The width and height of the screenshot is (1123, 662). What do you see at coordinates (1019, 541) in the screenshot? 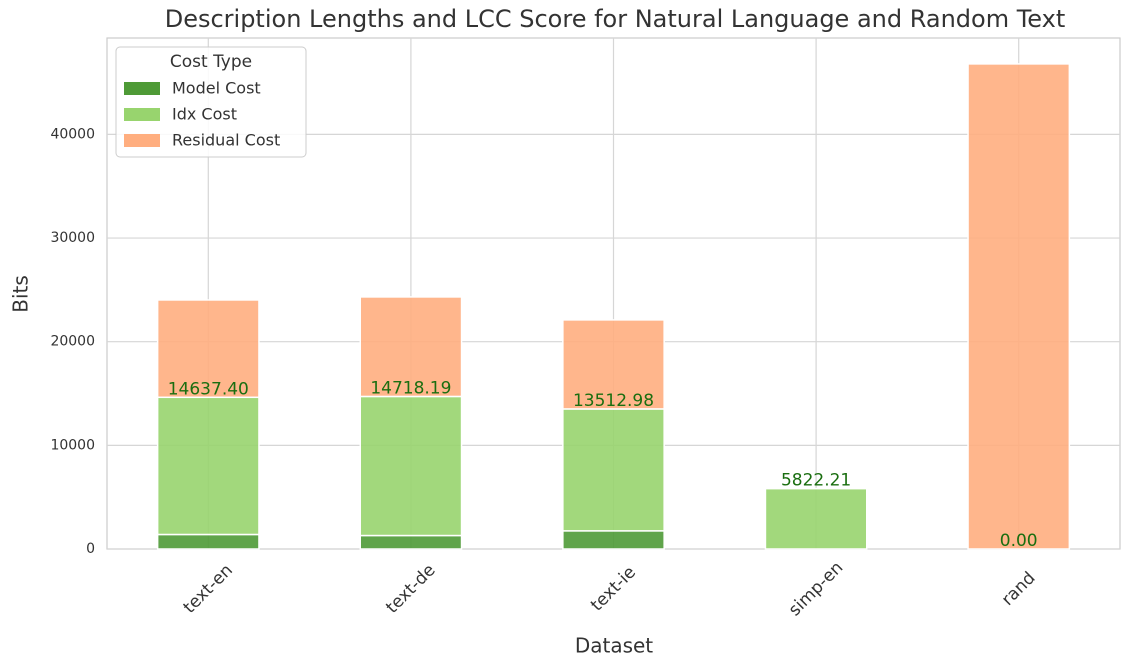
I see `lcc-score-label: 0.00` at bounding box center [1019, 541].